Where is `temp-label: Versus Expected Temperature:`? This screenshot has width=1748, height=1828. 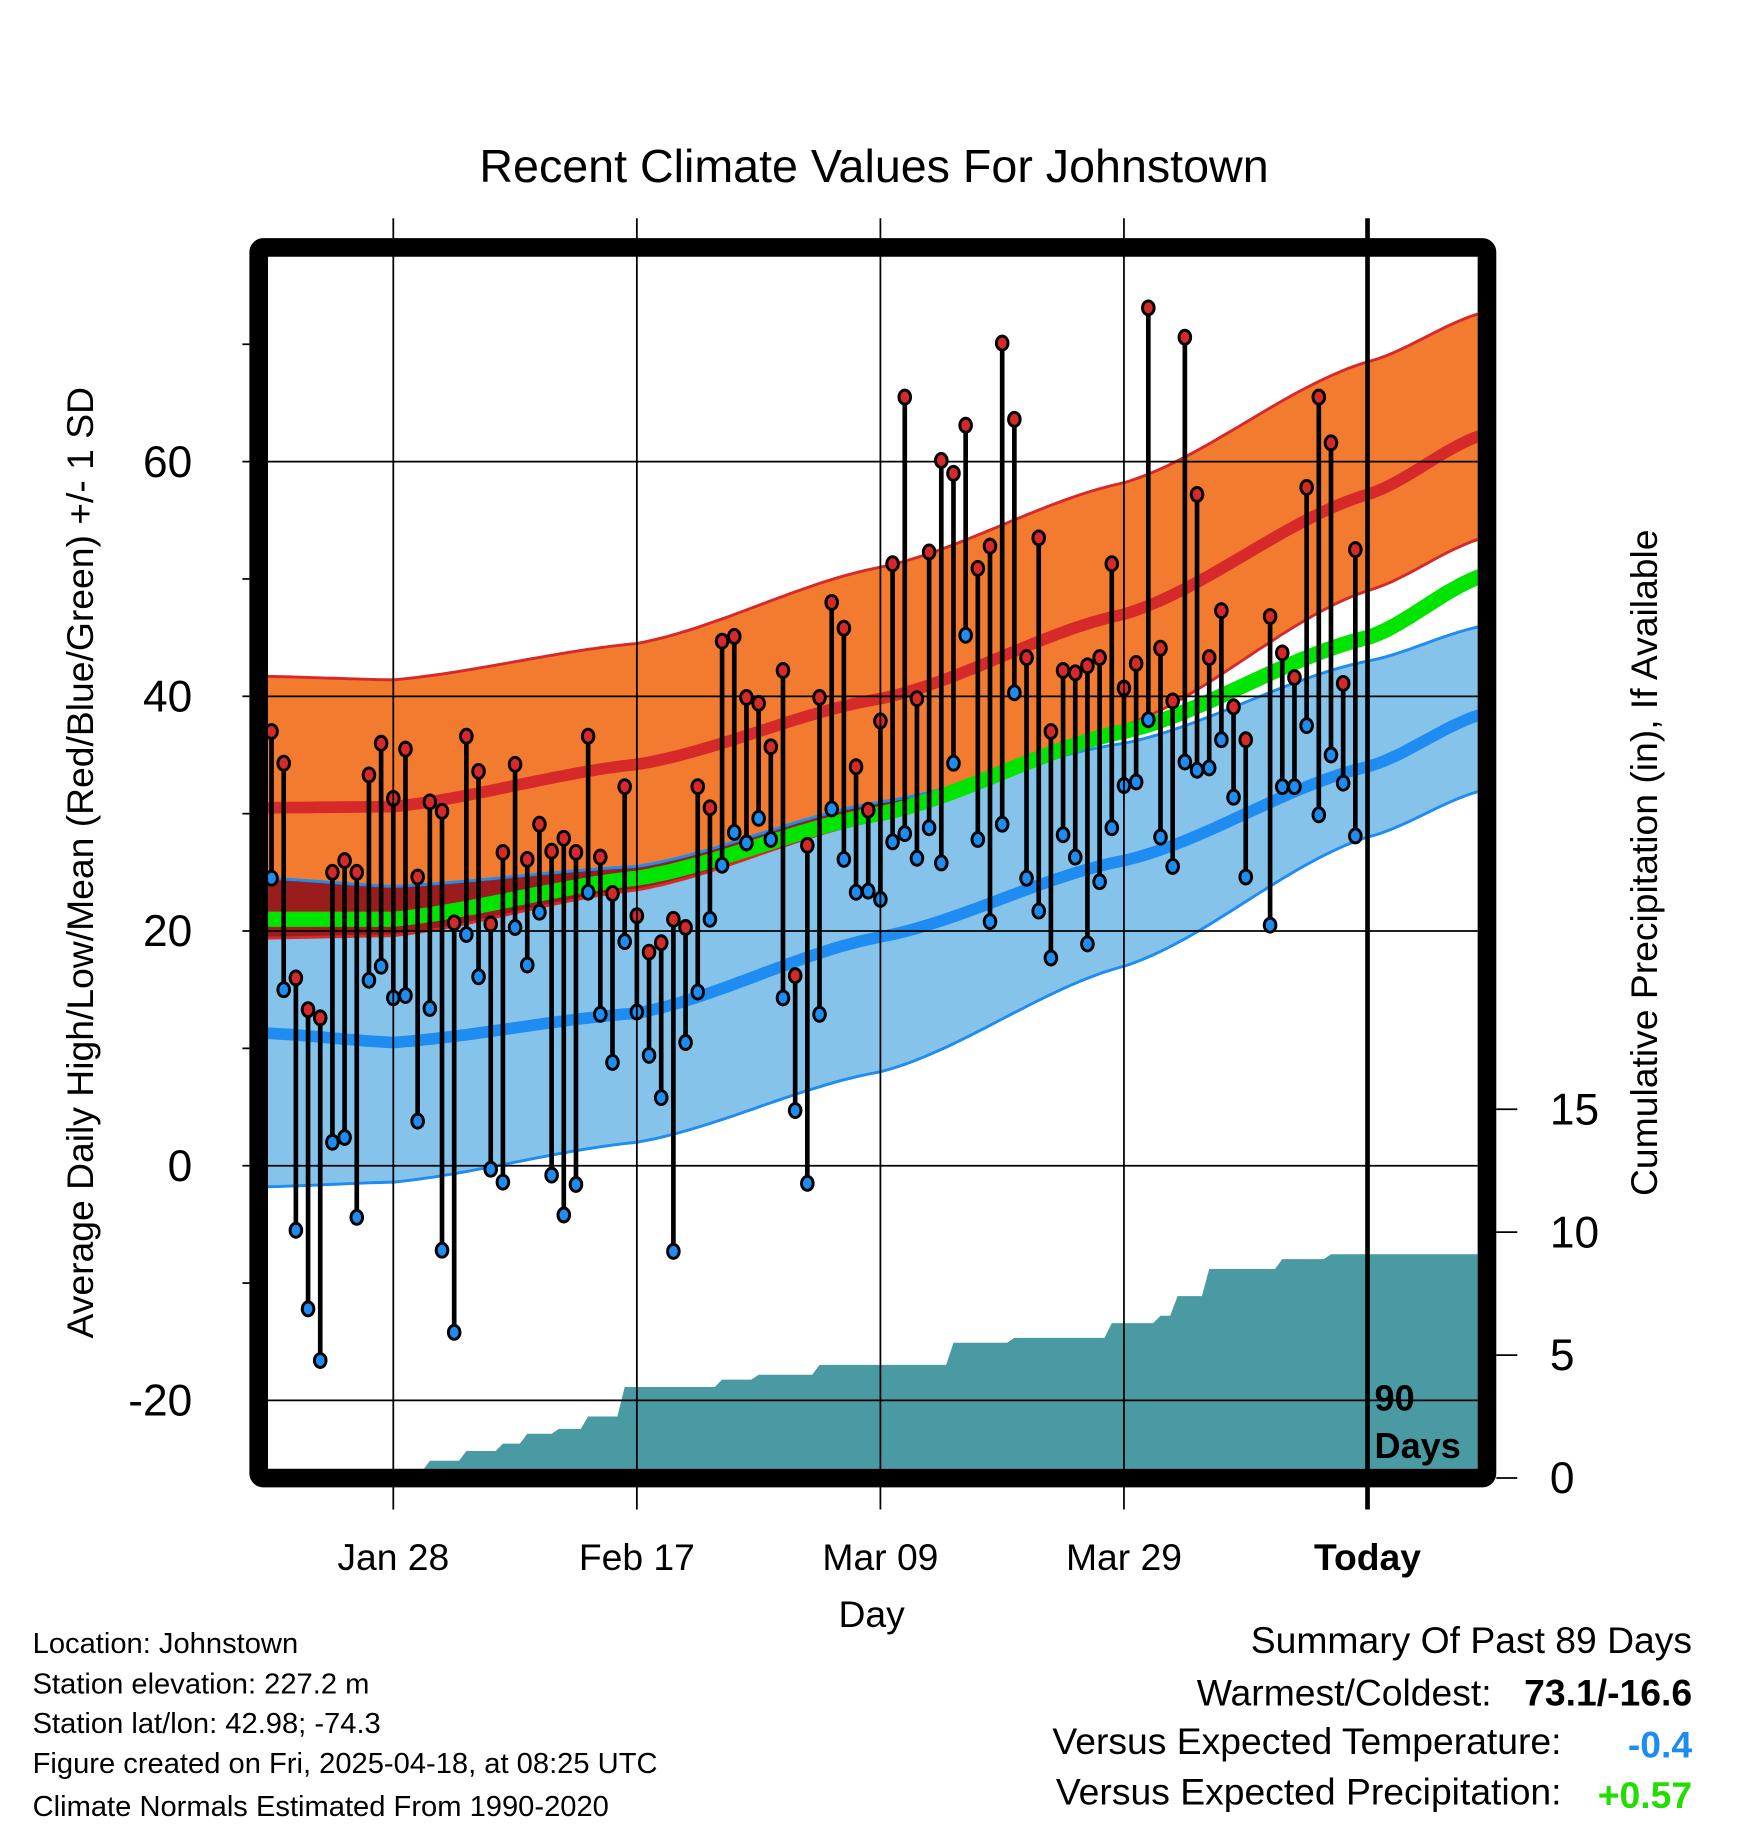 temp-label: Versus Expected Temperature: is located at coordinates (1306, 1741).